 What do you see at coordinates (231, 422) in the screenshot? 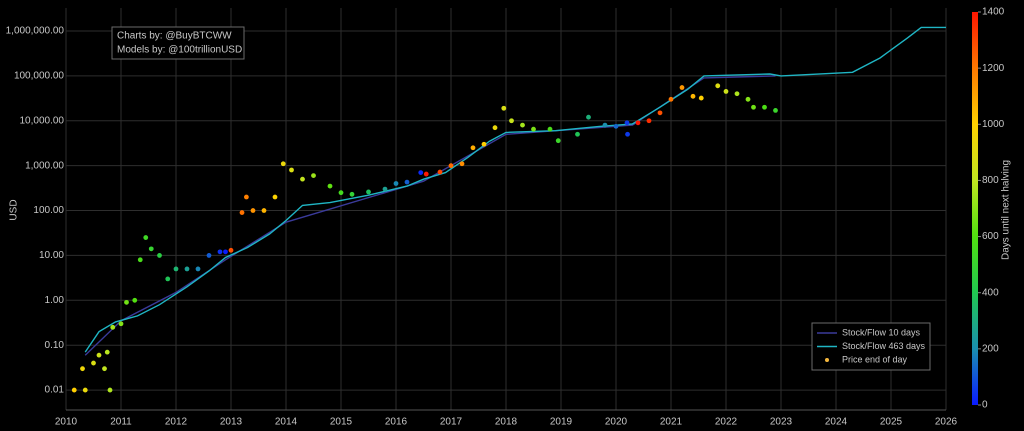
I see `x-tick-label: 2013` at bounding box center [231, 422].